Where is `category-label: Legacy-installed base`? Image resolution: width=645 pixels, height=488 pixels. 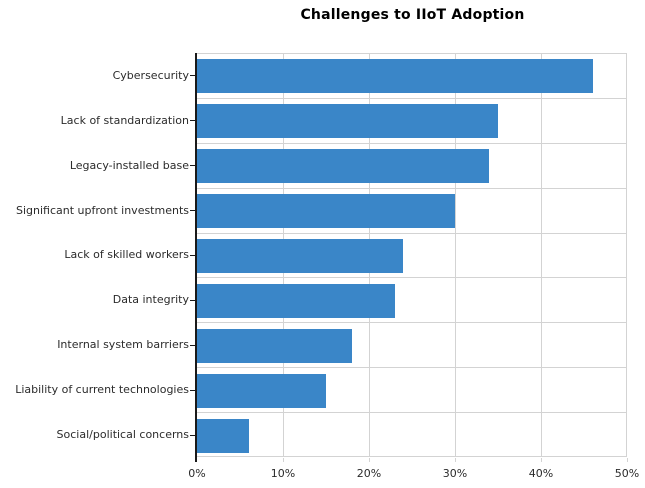 category-label: Legacy-installed base is located at coordinates (129, 165).